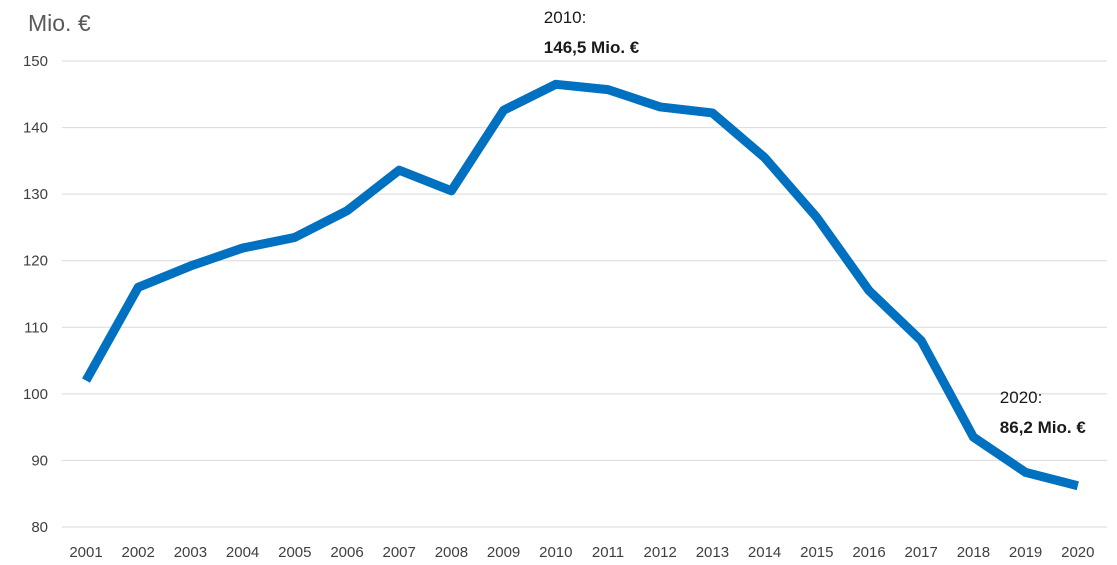  What do you see at coordinates (816, 552) in the screenshot?
I see `x-tick-label: 2015` at bounding box center [816, 552].